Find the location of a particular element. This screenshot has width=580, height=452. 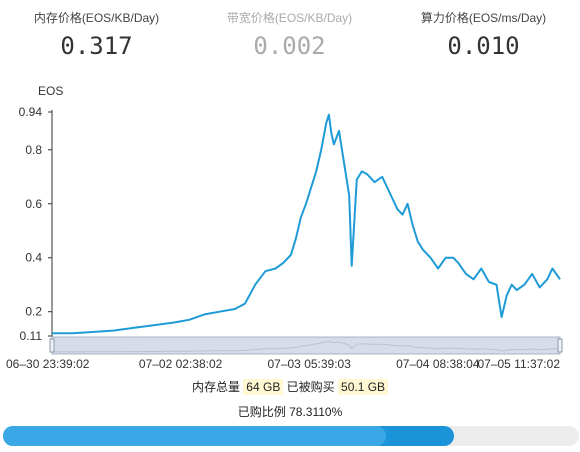

y-tick-label: 0.2 is located at coordinates (33, 312).